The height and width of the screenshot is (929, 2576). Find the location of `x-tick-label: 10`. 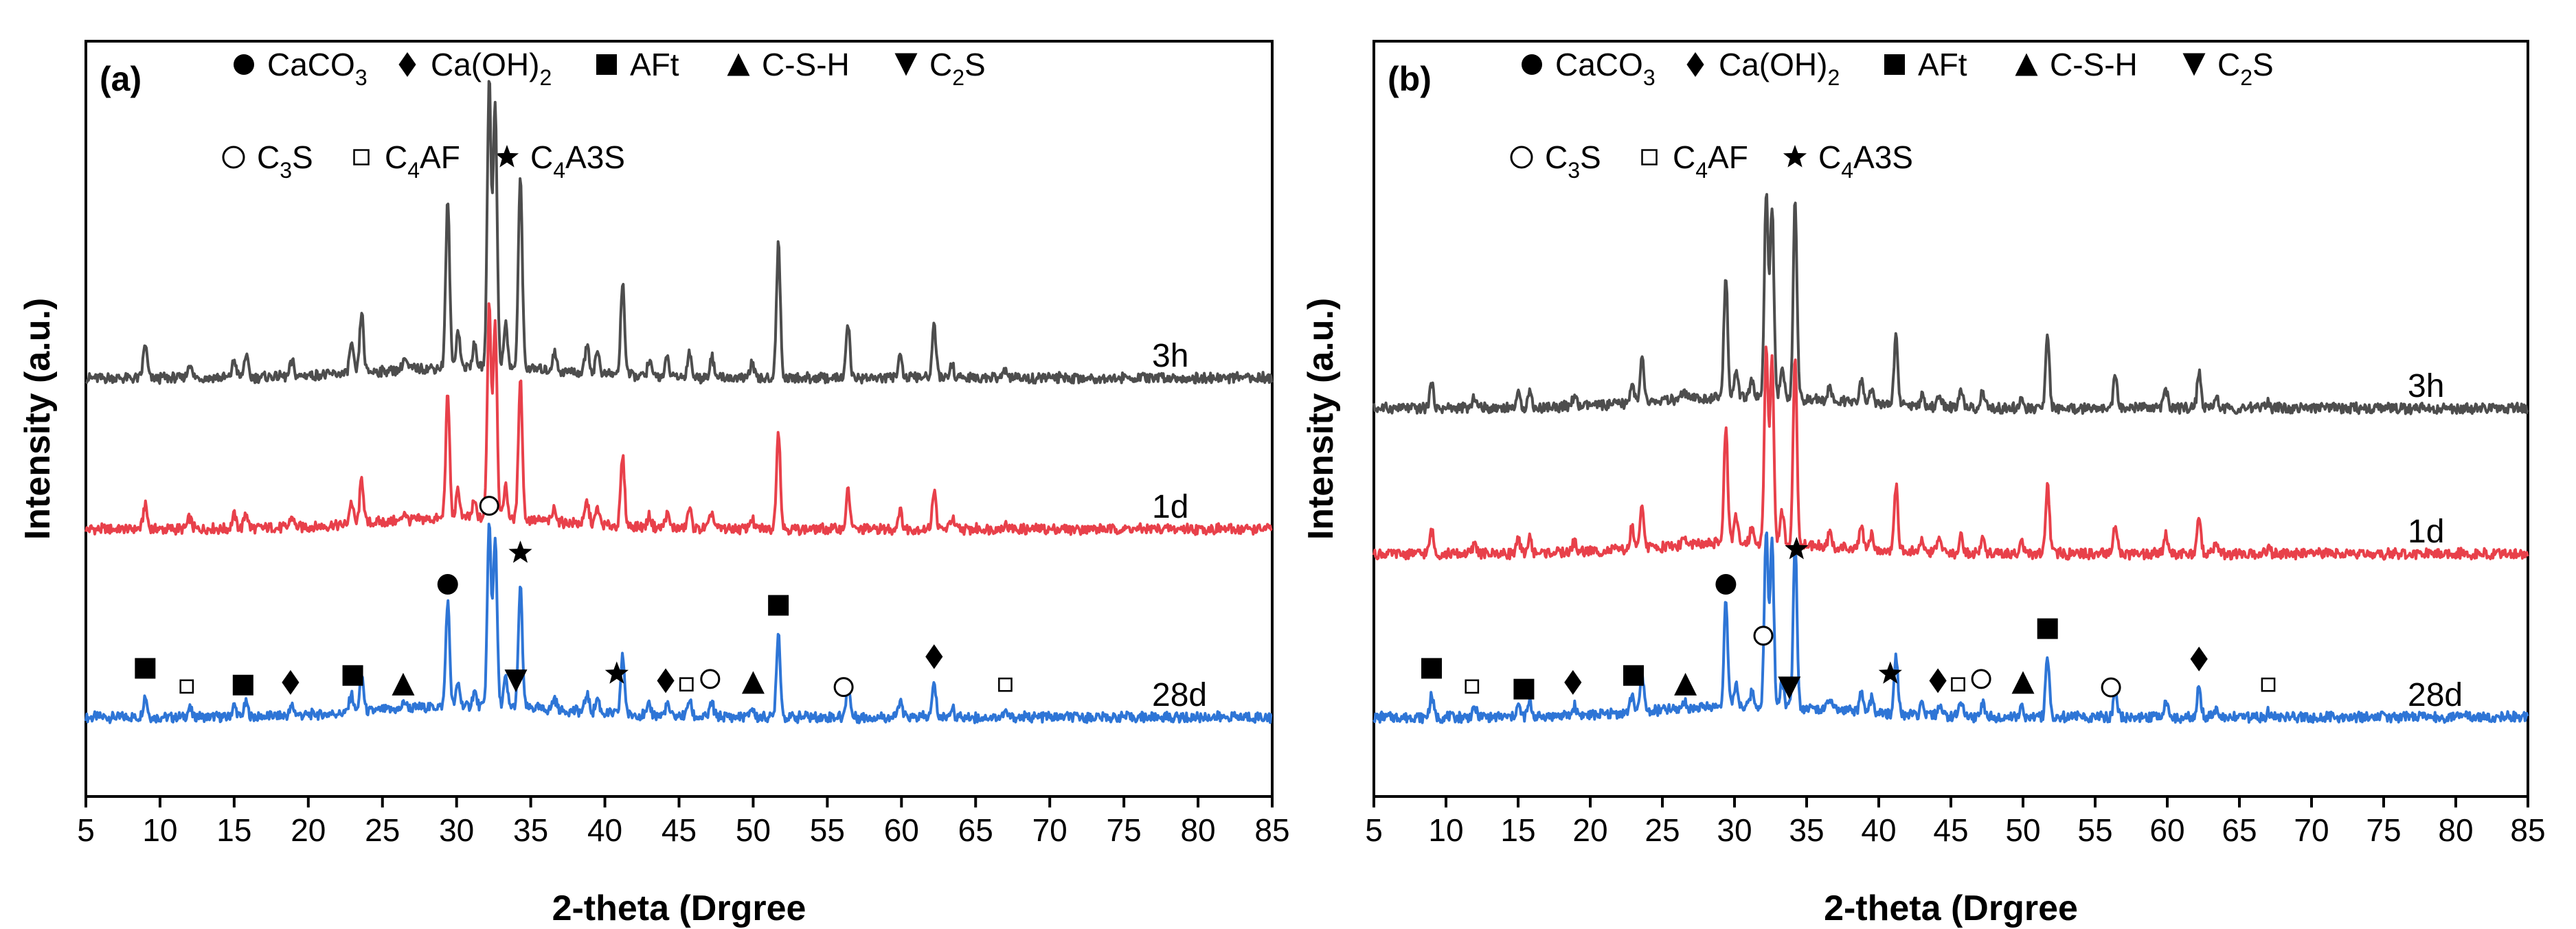

x-tick-label: 10 is located at coordinates (1445, 830).